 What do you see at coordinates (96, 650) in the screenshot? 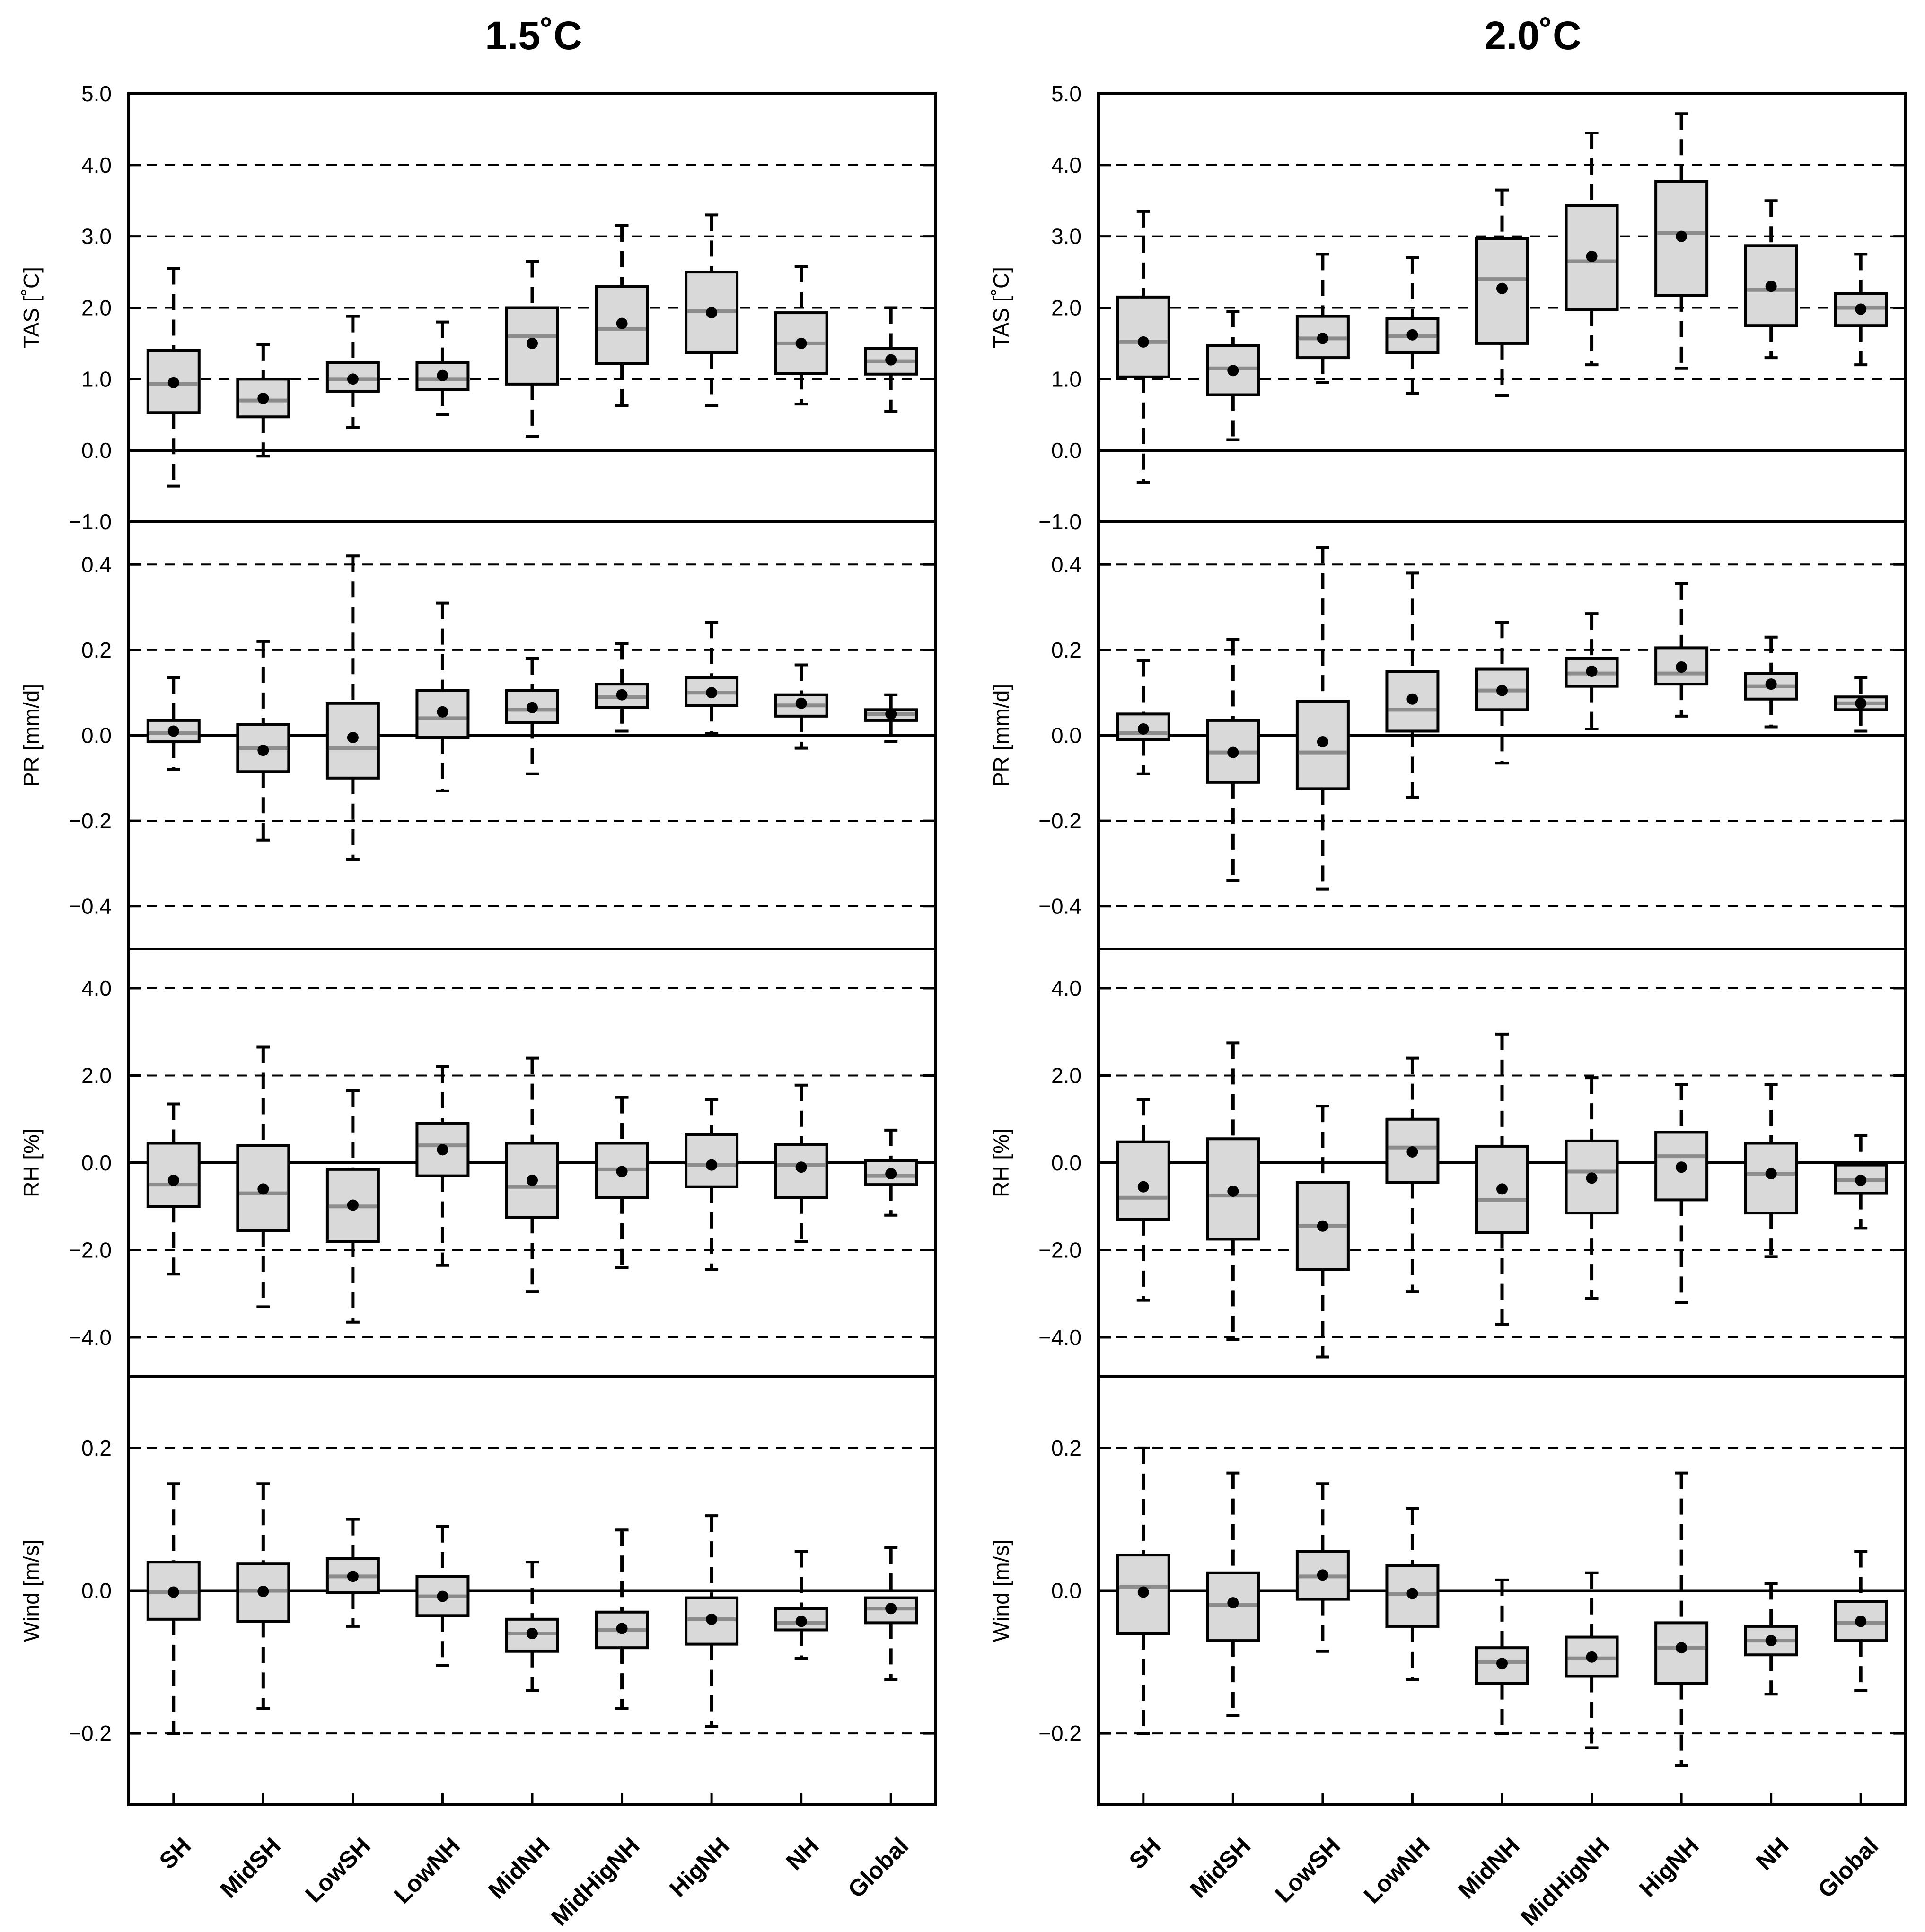
I see `y-tick-label: 0.2` at bounding box center [96, 650].